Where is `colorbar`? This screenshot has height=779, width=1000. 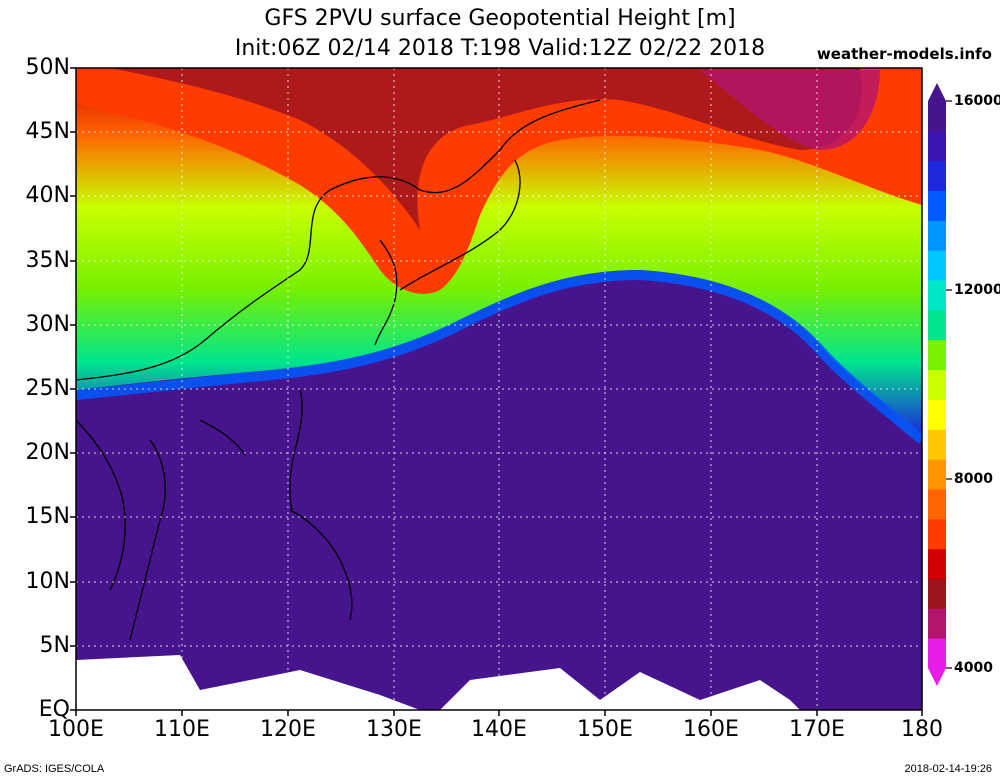 colorbar is located at coordinates (937, 384).